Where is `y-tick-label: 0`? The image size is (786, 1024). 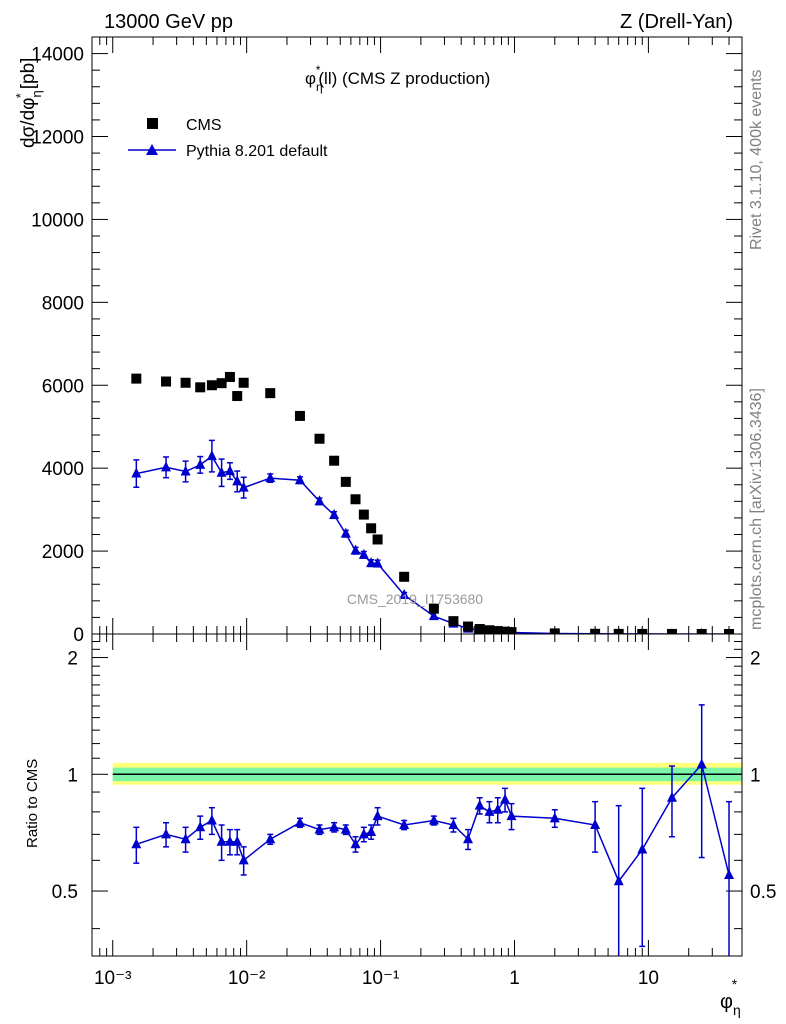
y-tick-label: 0 is located at coordinates (78, 635).